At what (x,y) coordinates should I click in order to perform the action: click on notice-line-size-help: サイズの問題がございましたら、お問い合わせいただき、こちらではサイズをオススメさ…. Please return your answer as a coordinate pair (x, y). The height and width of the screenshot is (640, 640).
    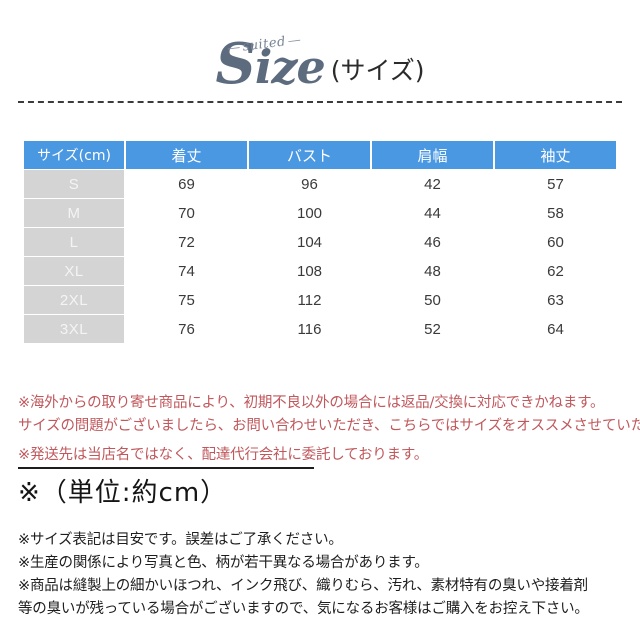
    Looking at the image, I should click on (329, 426).